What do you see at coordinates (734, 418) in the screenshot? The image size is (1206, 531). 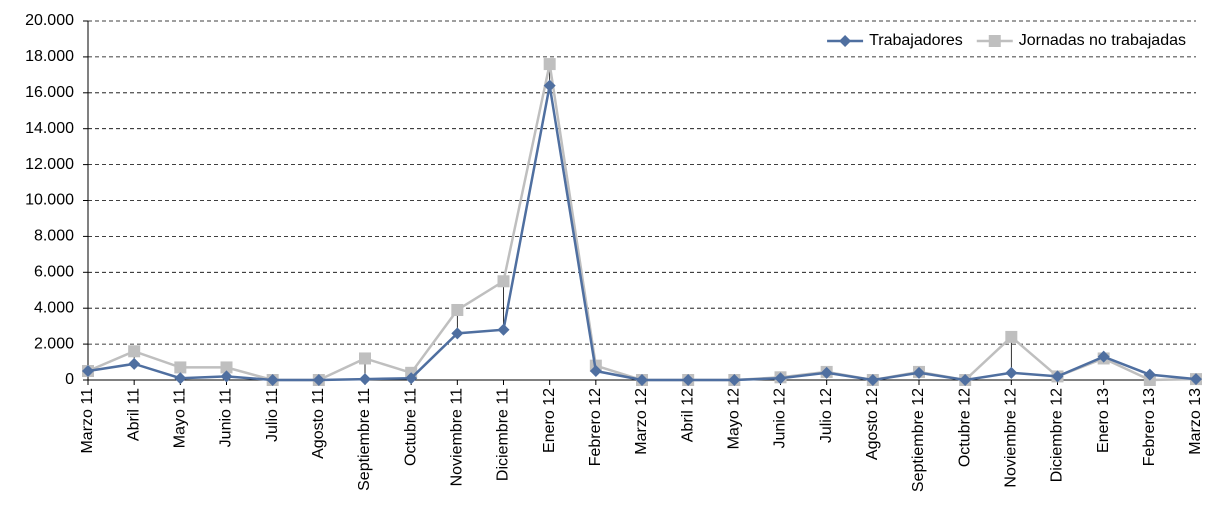 I see `x-tick-label: Mayo 12` at bounding box center [734, 418].